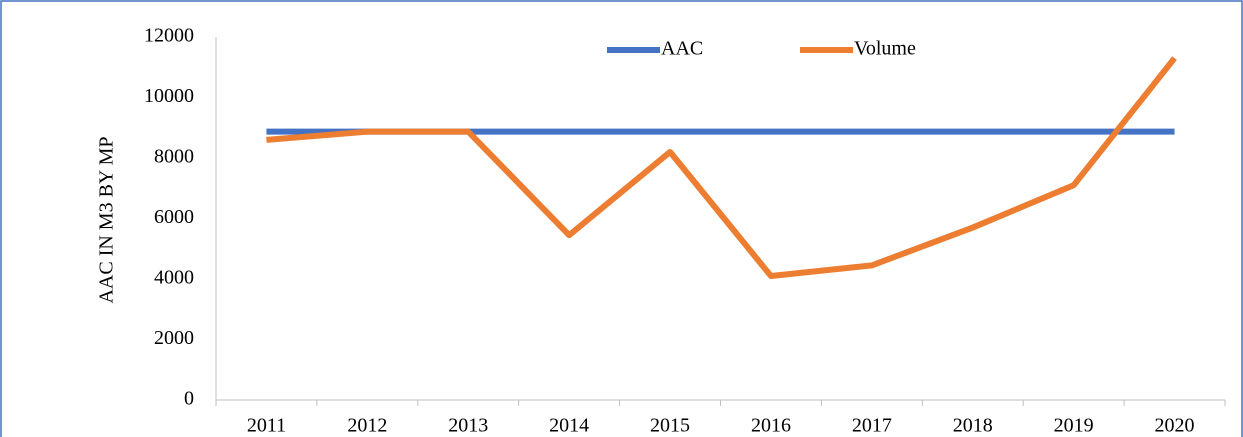 The width and height of the screenshot is (1243, 437). I want to click on y-tick-label: 10000, so click(169, 96).